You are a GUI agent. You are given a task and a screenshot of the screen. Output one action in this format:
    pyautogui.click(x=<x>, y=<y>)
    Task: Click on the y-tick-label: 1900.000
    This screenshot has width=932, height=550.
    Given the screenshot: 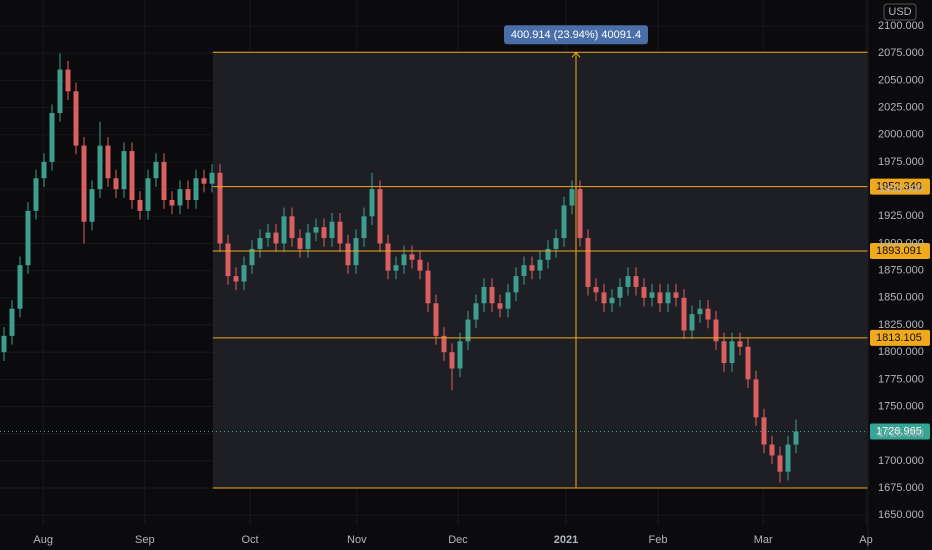 What is the action you would take?
    pyautogui.click(x=901, y=243)
    